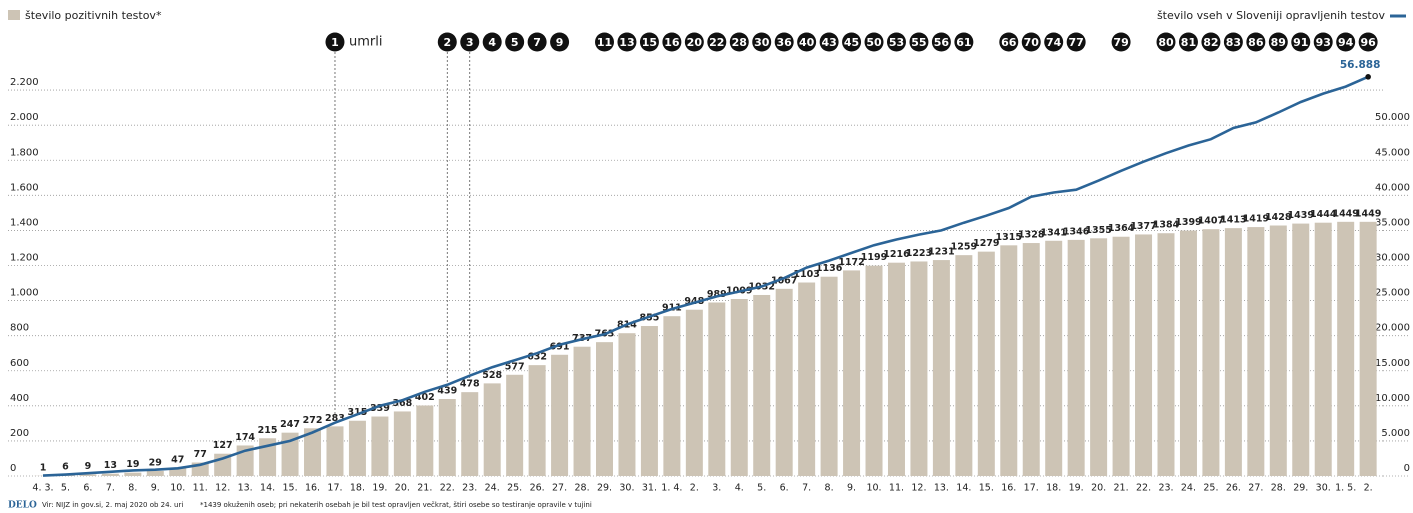  I want to click on y2-tick-label: 0, so click(1407, 468).